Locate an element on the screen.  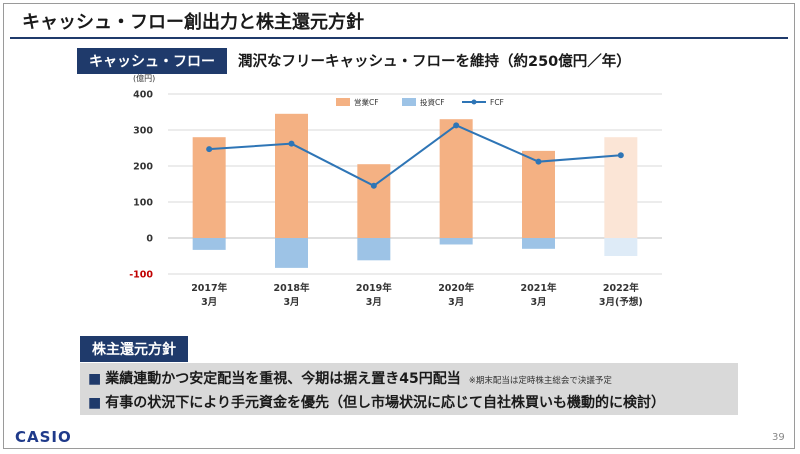
x-tick-label: 2022年 is located at coordinates (621, 288).